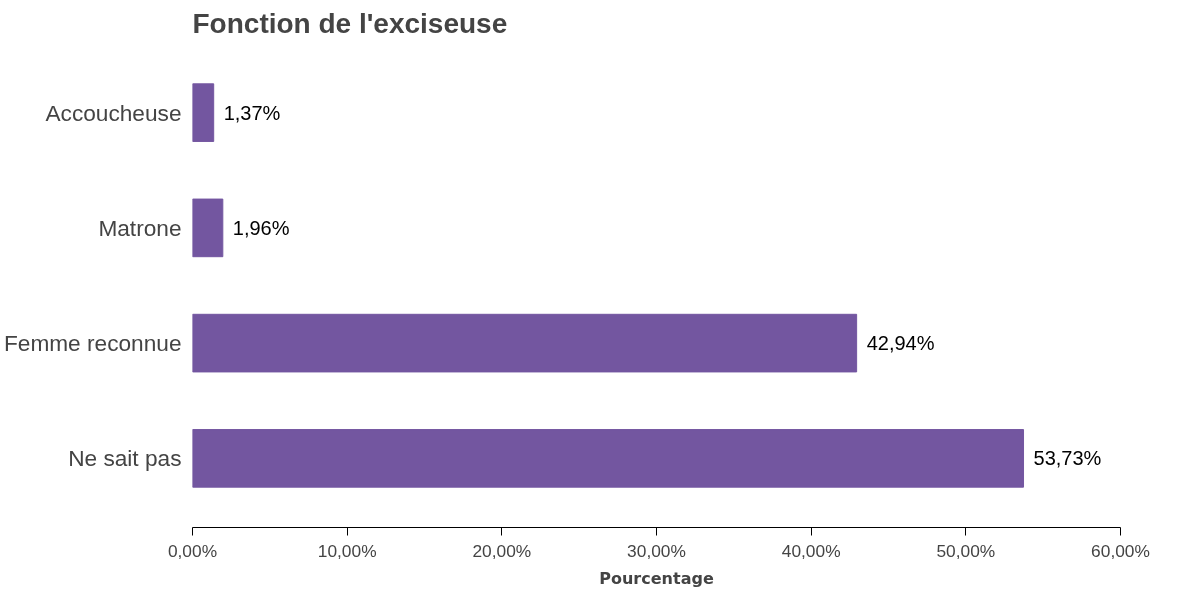 This screenshot has height=596, width=1196. I want to click on x-tick-label: 0,00%, so click(192, 550).